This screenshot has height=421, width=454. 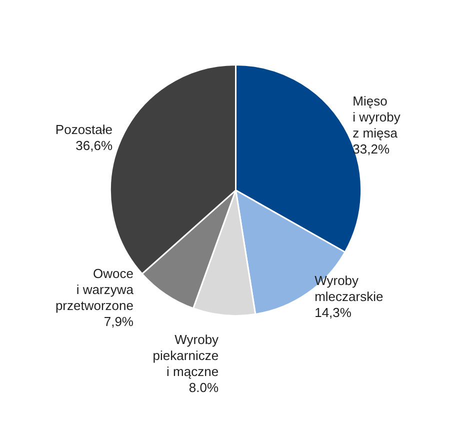 I want to click on slice-label: Owoce i warzywa przetworzone, so click(x=94, y=290).